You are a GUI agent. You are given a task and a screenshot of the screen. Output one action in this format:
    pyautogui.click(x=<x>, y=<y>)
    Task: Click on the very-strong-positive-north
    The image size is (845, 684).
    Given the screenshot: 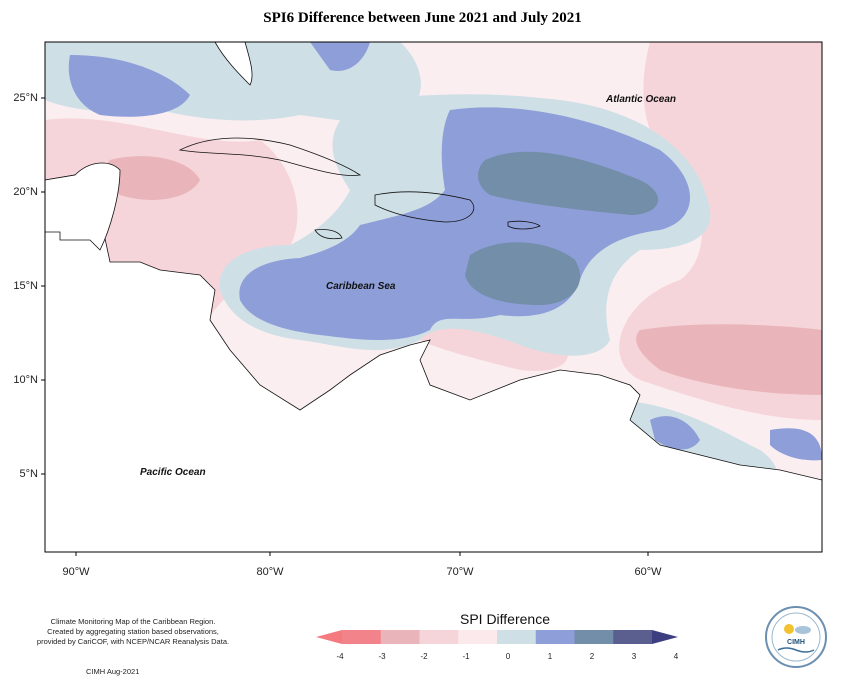 What is the action you would take?
    pyautogui.click(x=568, y=183)
    